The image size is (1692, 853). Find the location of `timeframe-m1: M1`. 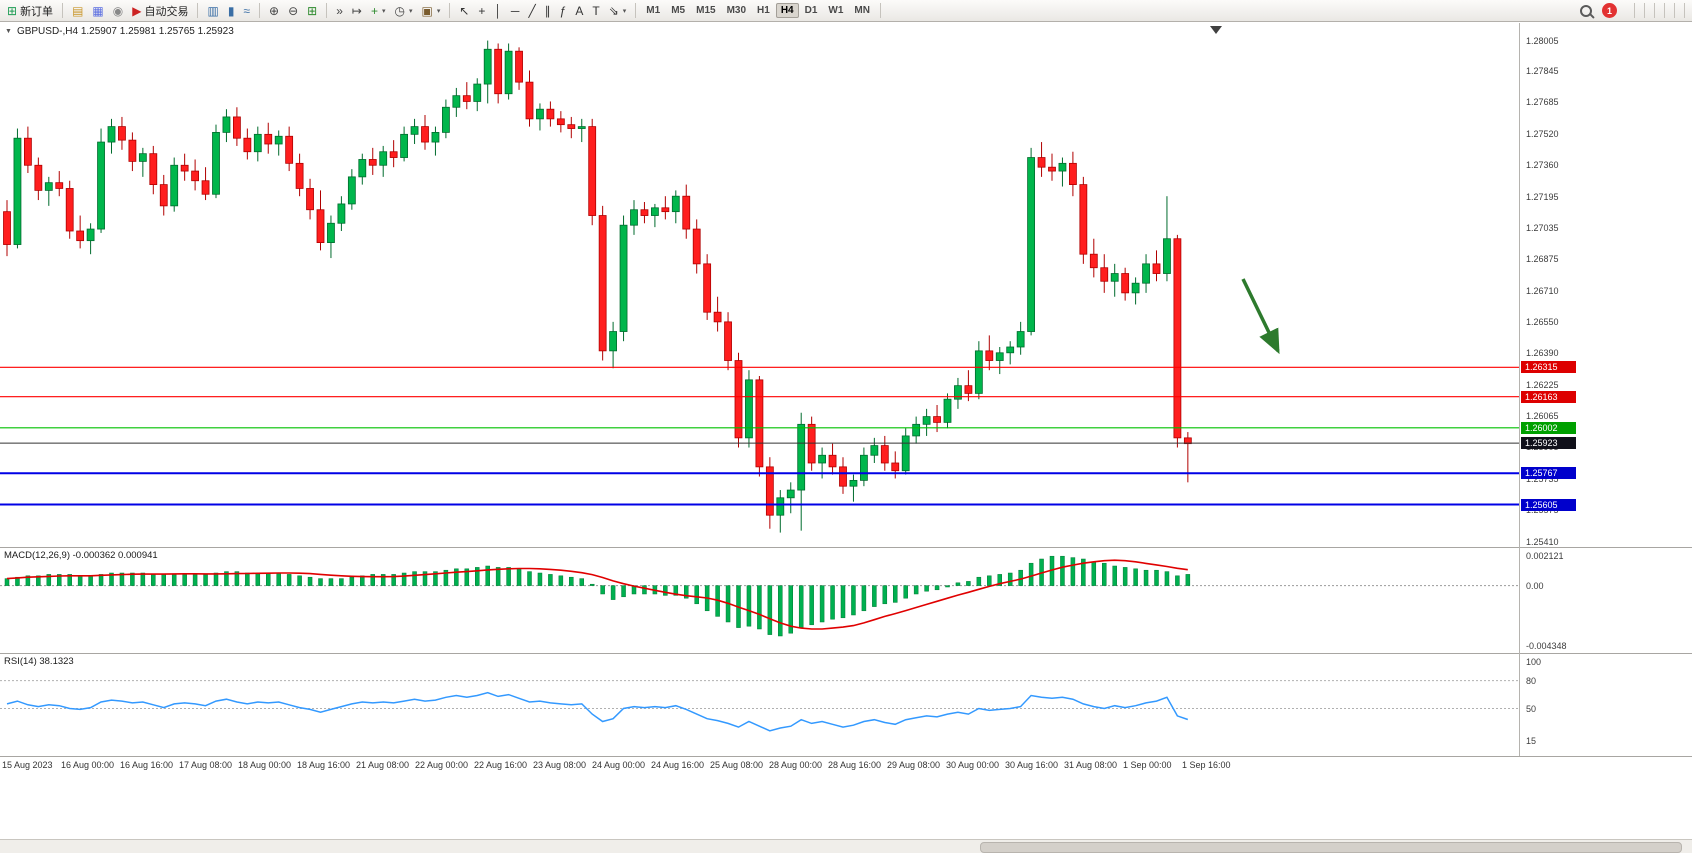

timeframe-m1: M1 is located at coordinates (653, 10).